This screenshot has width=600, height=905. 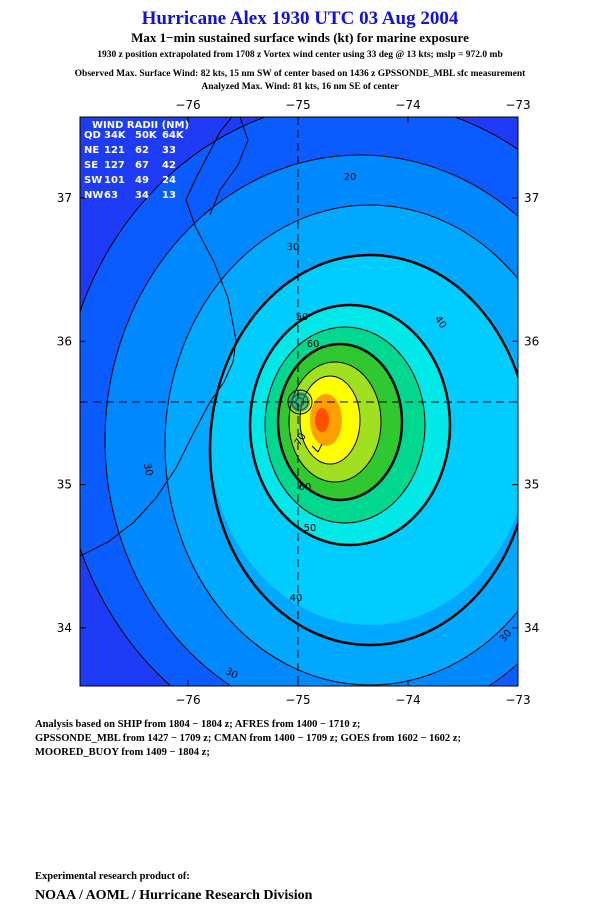 What do you see at coordinates (142, 165) in the screenshot?
I see `radii-cell: 67` at bounding box center [142, 165].